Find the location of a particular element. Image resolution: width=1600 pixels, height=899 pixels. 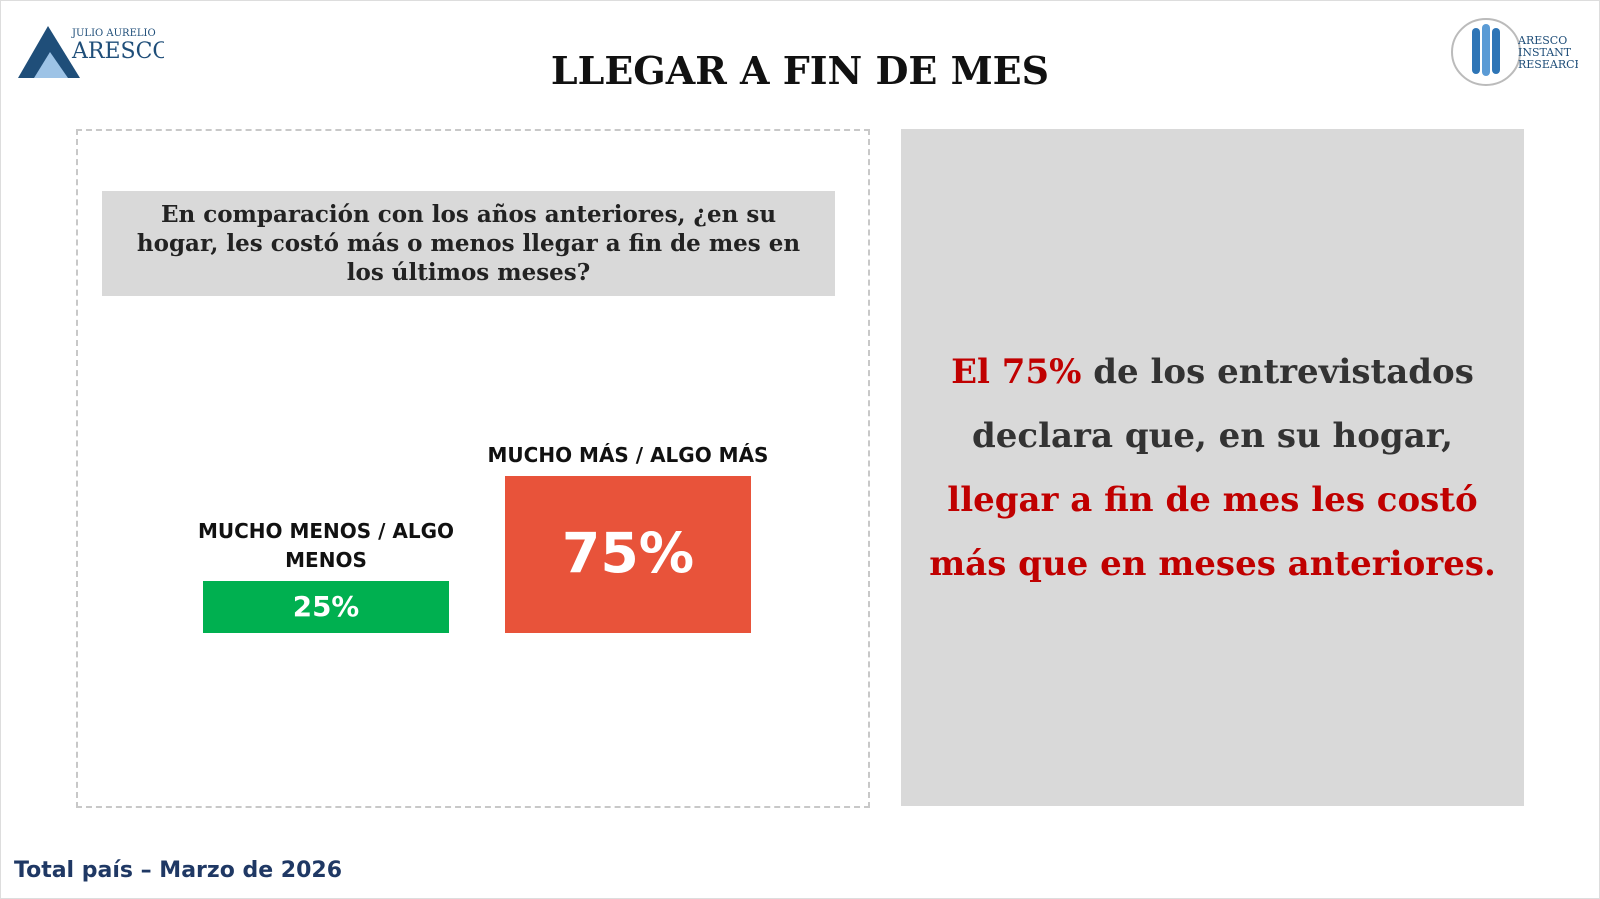

bar: 75% is located at coordinates (628, 554).